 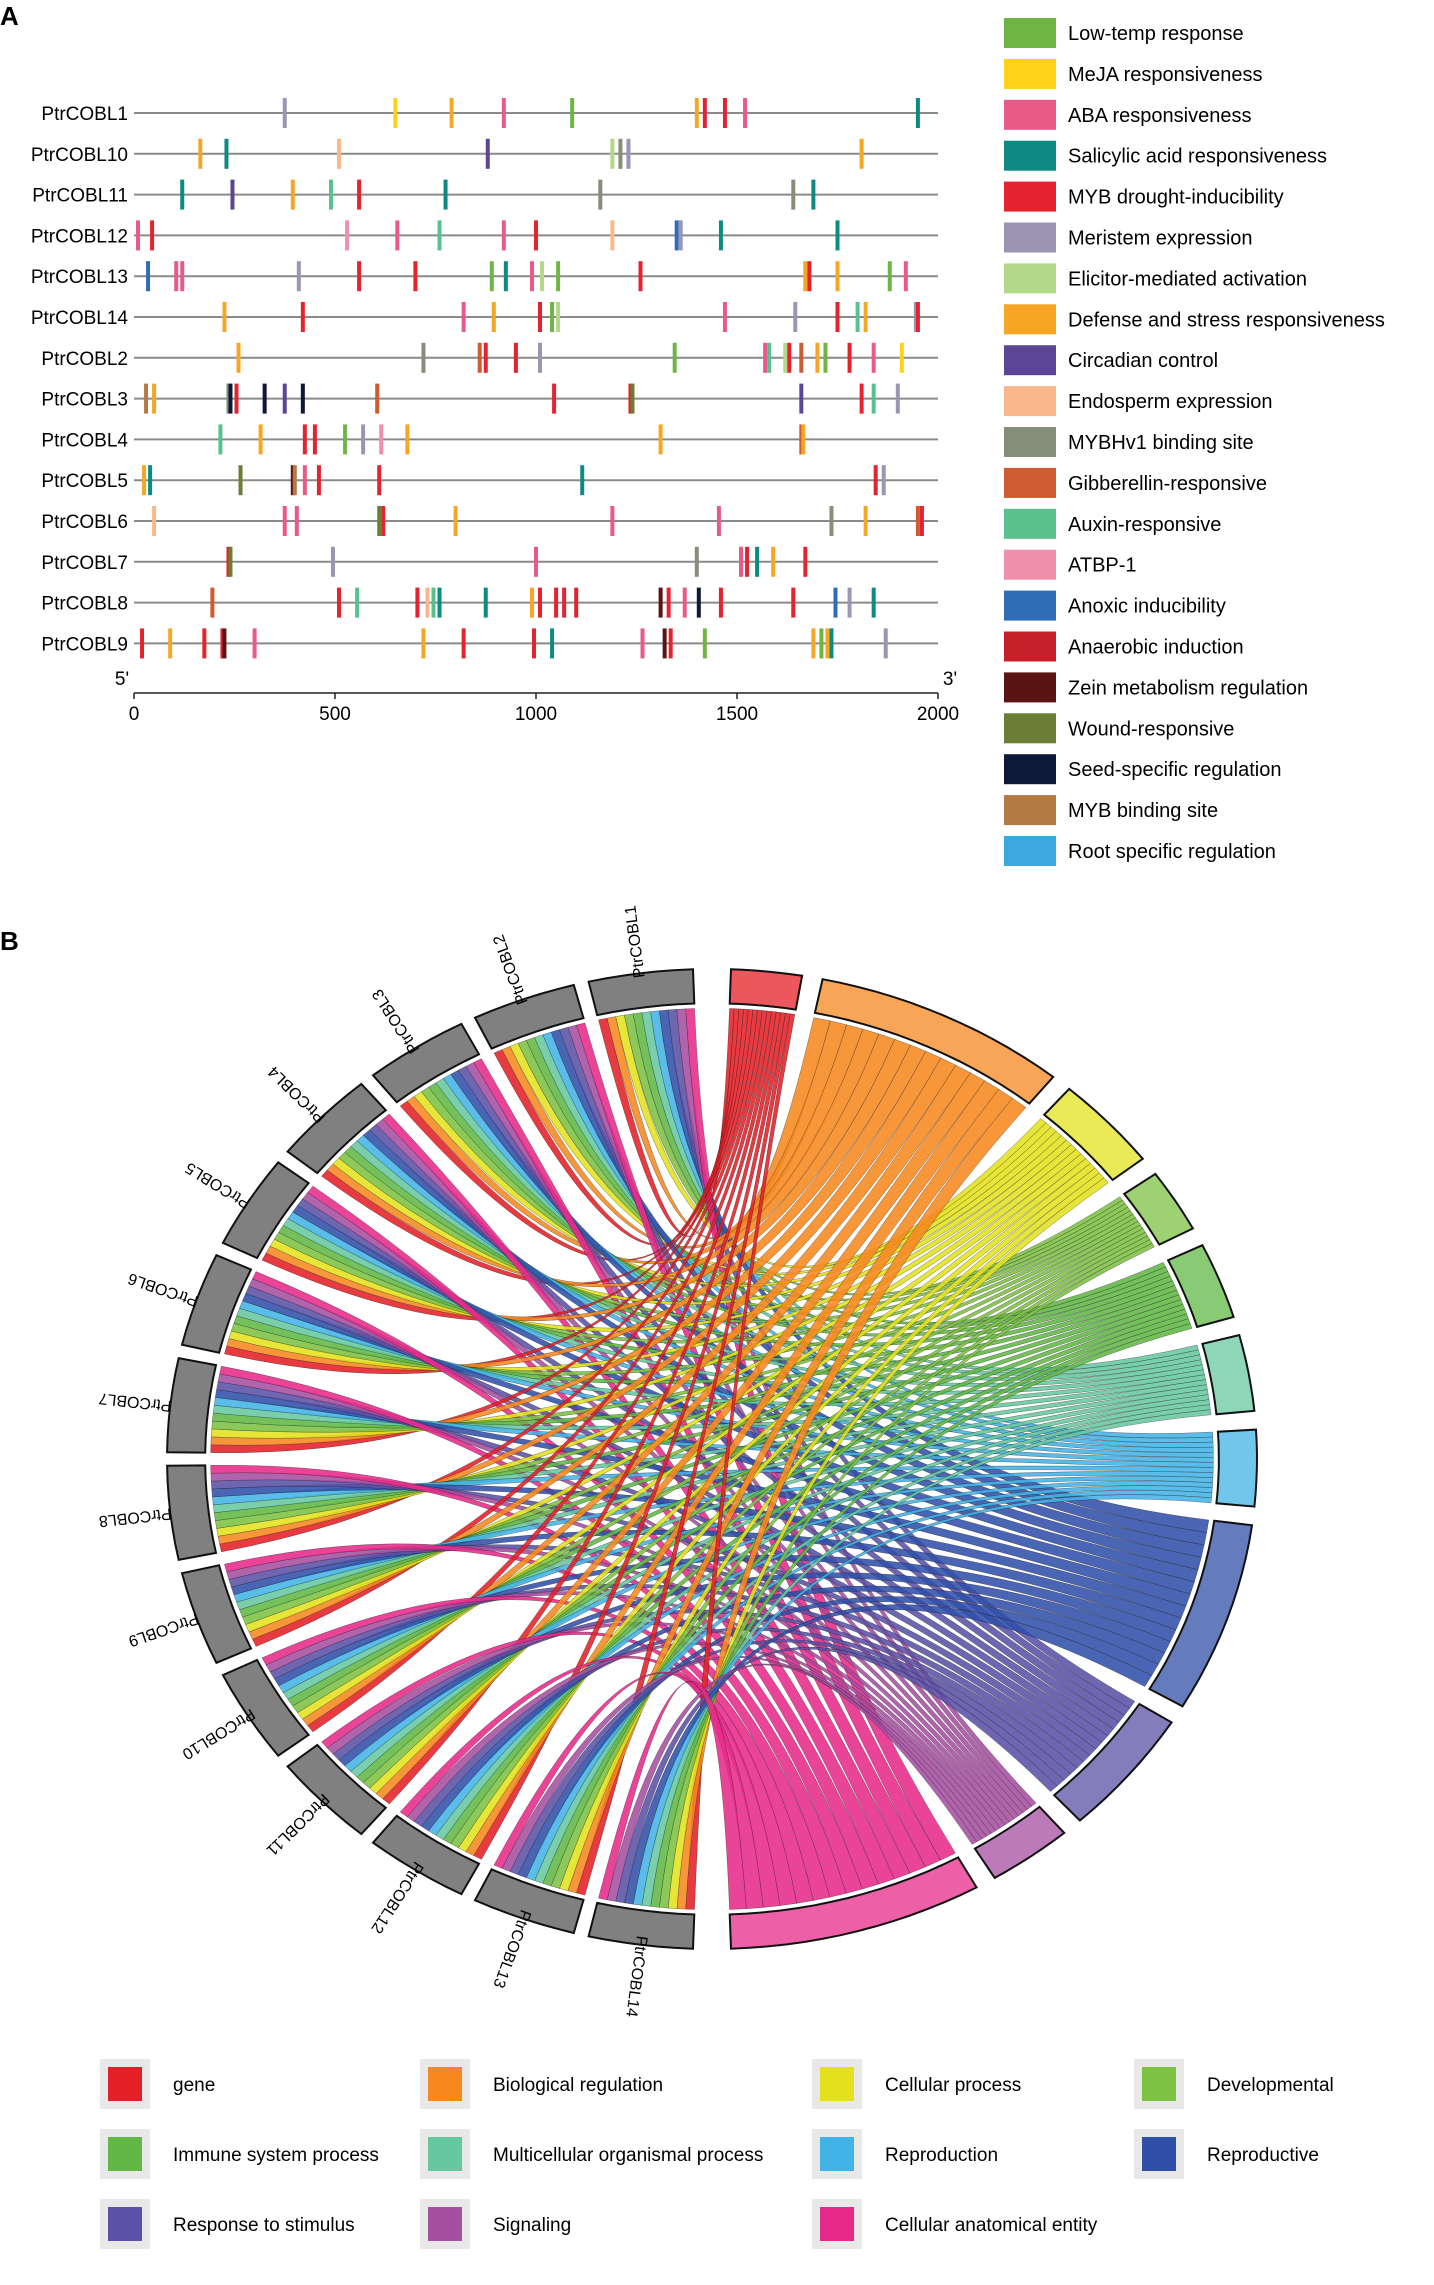 What do you see at coordinates (991, 2225) in the screenshot?
I see `legend-label: Cellular anatomical entity` at bounding box center [991, 2225].